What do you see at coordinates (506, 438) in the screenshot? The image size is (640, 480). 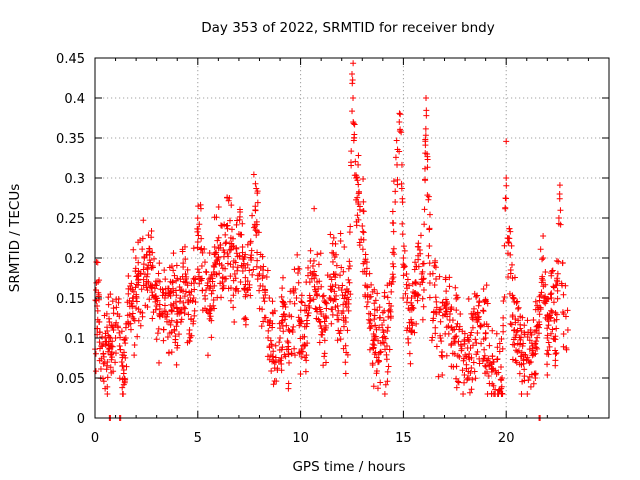 I see `x-tick-label: 20` at bounding box center [506, 438].